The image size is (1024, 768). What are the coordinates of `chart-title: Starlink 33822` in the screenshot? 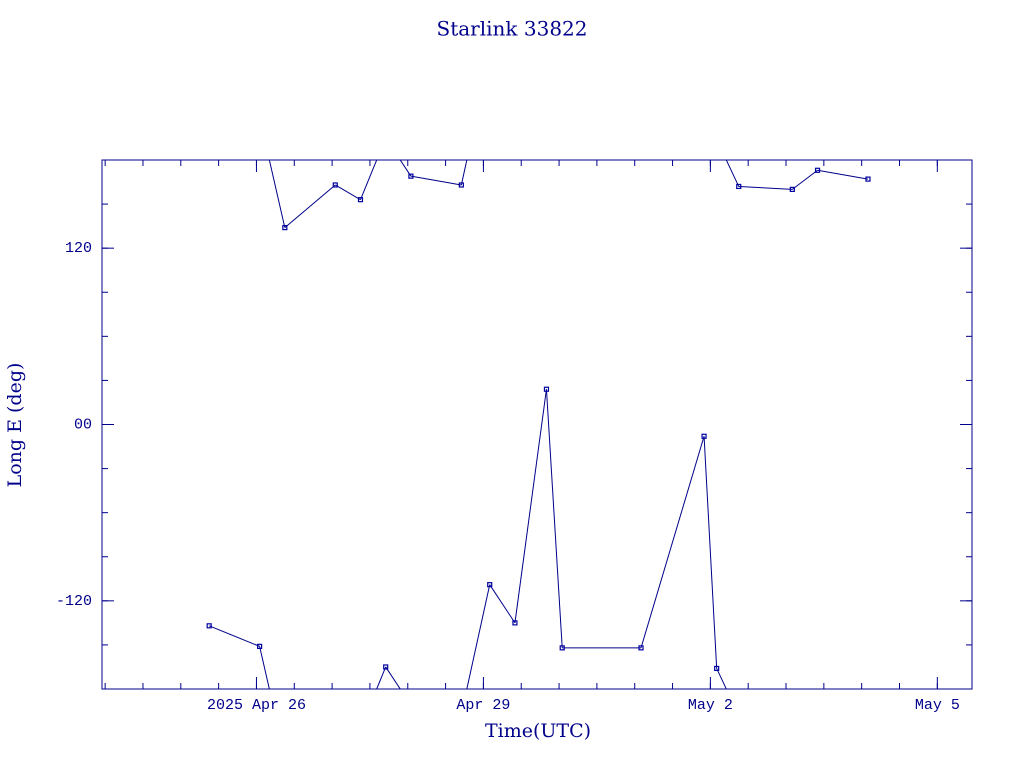 It's located at (512, 29).